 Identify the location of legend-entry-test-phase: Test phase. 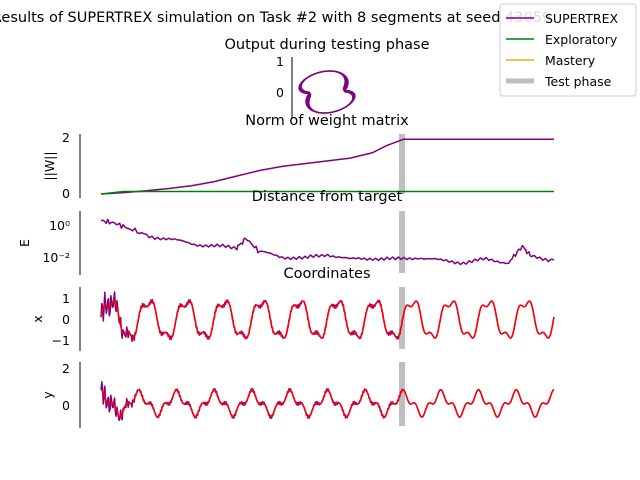
(559, 81).